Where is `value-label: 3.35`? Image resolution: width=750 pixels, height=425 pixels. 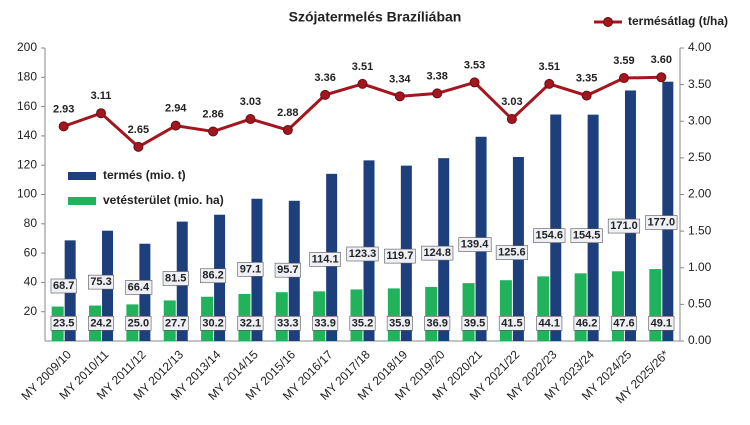
value-label: 3.35 is located at coordinates (586, 79).